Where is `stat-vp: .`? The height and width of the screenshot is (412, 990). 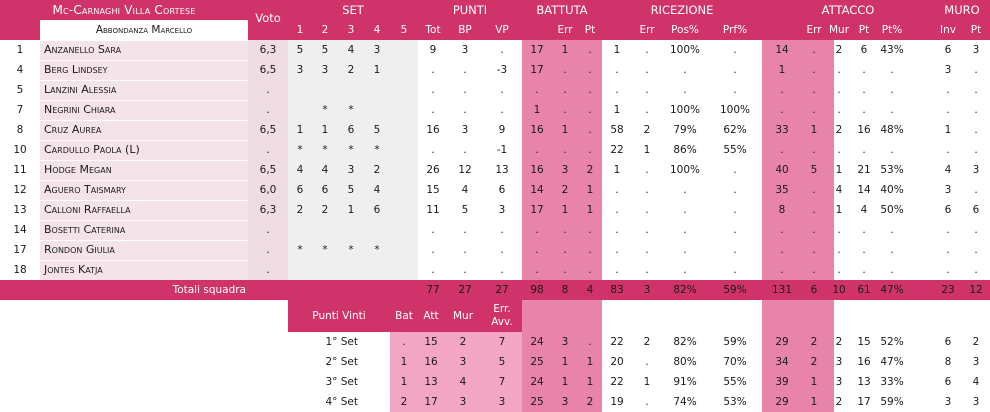 stat-vp: . is located at coordinates (502, 250).